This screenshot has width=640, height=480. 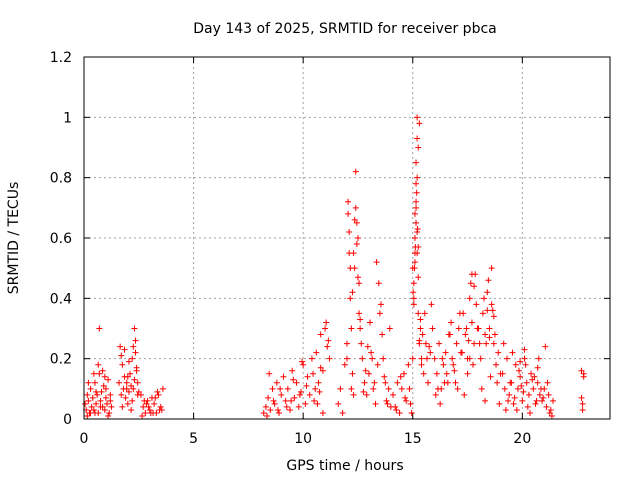 I want to click on y-tick-labels: 0 0.2 0.4 0.6 0.8 1 1.2, so click(x=61, y=239).